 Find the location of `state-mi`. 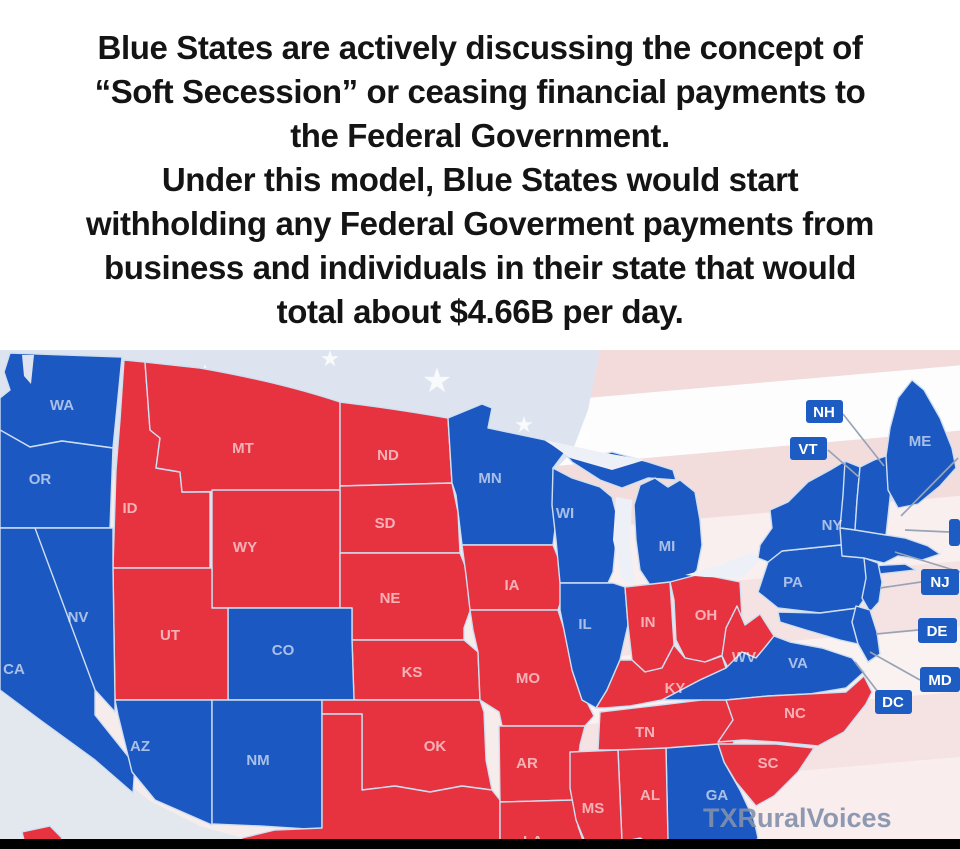

state-mi is located at coordinates (668, 531).